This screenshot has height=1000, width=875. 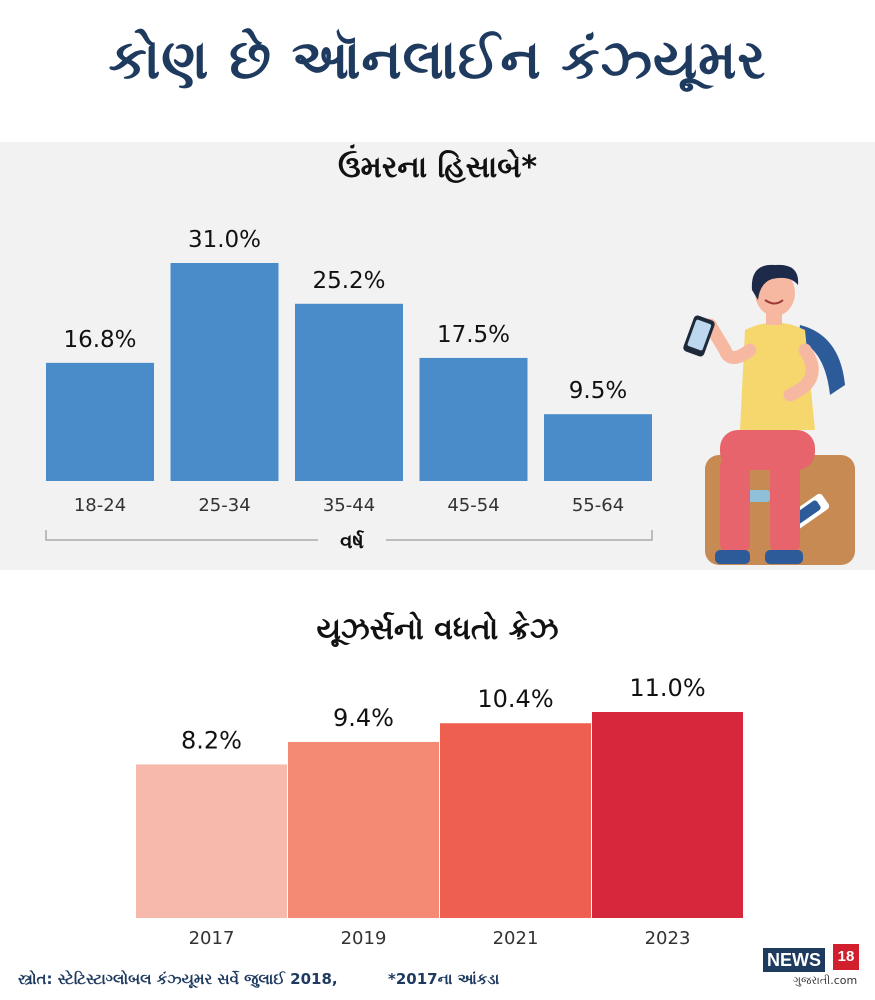 I want to click on logo-subtext: ગુજરાતી.com, so click(x=825, y=980).